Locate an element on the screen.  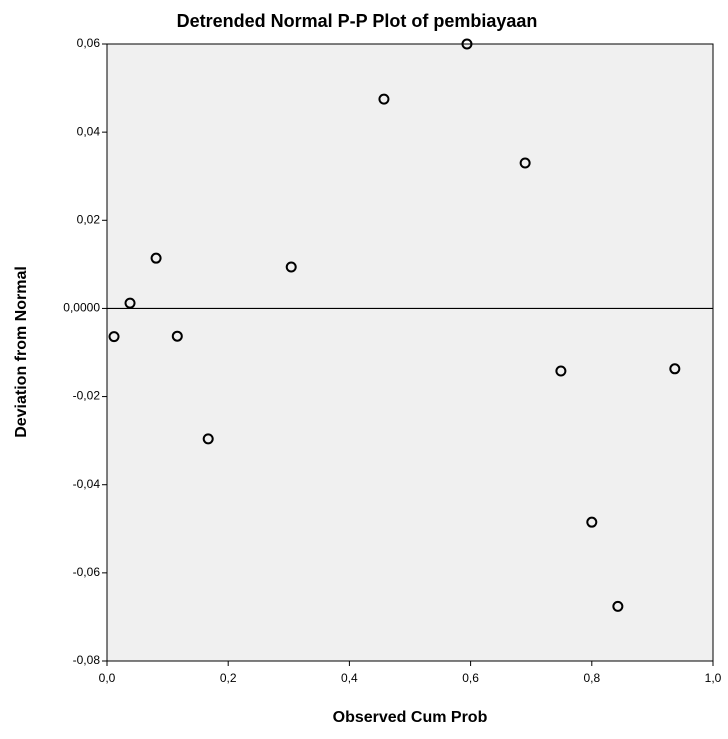
y-tick-label: -0,02 is located at coordinates (87, 396).